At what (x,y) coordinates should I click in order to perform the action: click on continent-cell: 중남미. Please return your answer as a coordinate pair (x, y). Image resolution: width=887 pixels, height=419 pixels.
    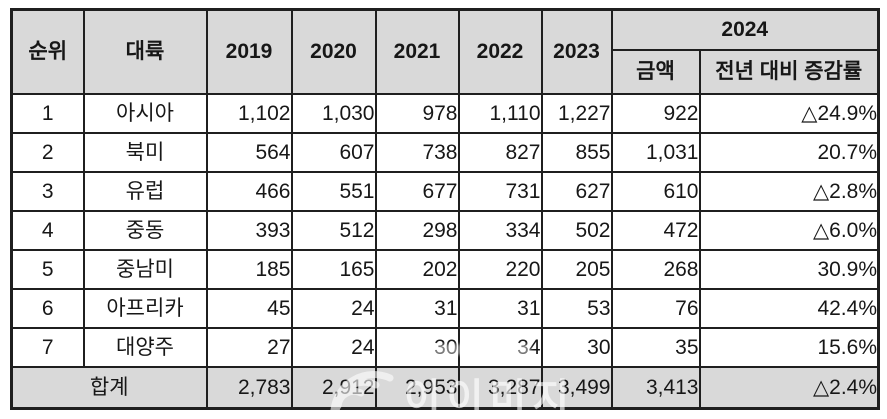
    Looking at the image, I should click on (145, 269).